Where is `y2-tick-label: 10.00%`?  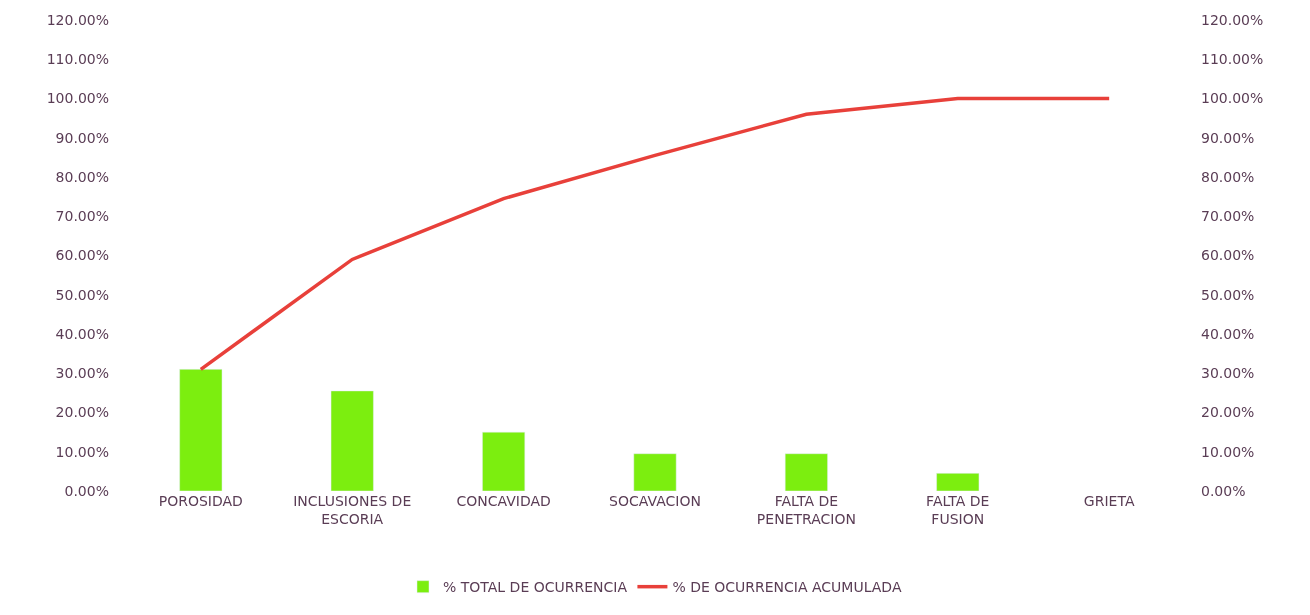 y2-tick-label: 10.00% is located at coordinates (1228, 451).